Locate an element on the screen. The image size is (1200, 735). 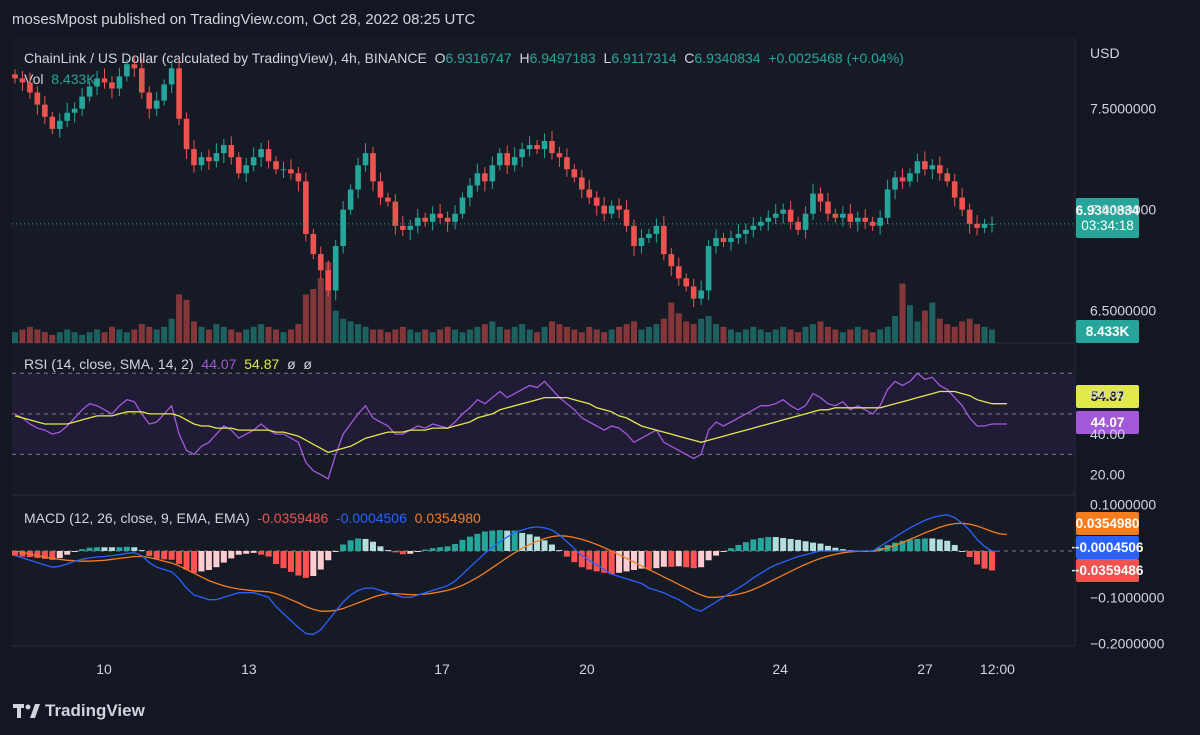
rsi-line is located at coordinates (510, 426).